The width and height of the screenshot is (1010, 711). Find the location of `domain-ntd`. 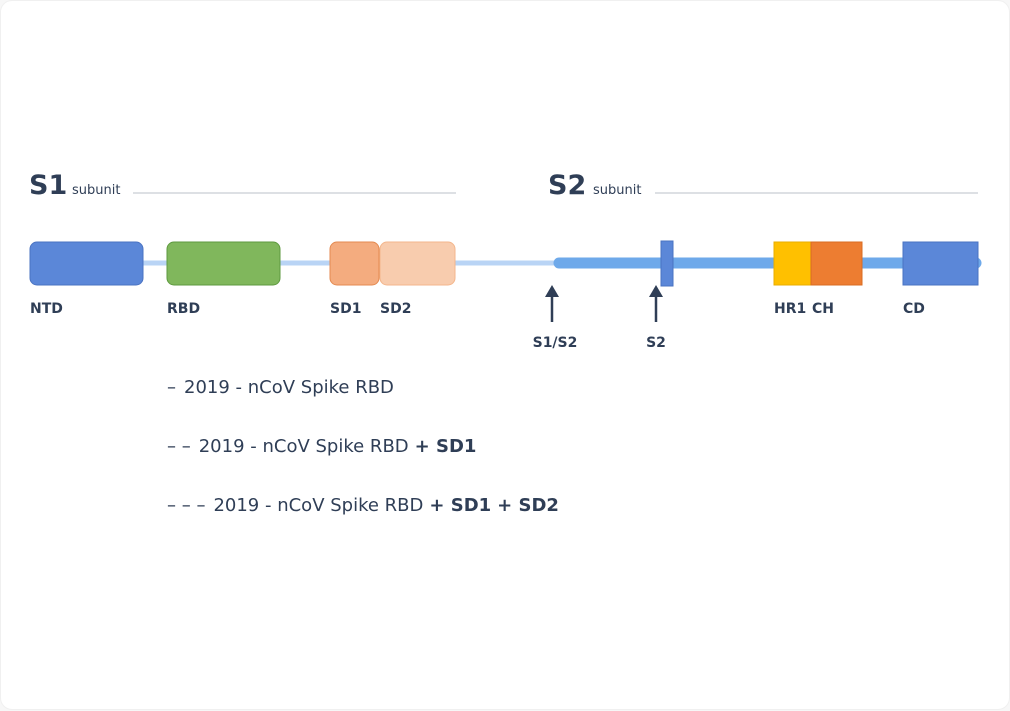

domain-ntd is located at coordinates (86, 263).